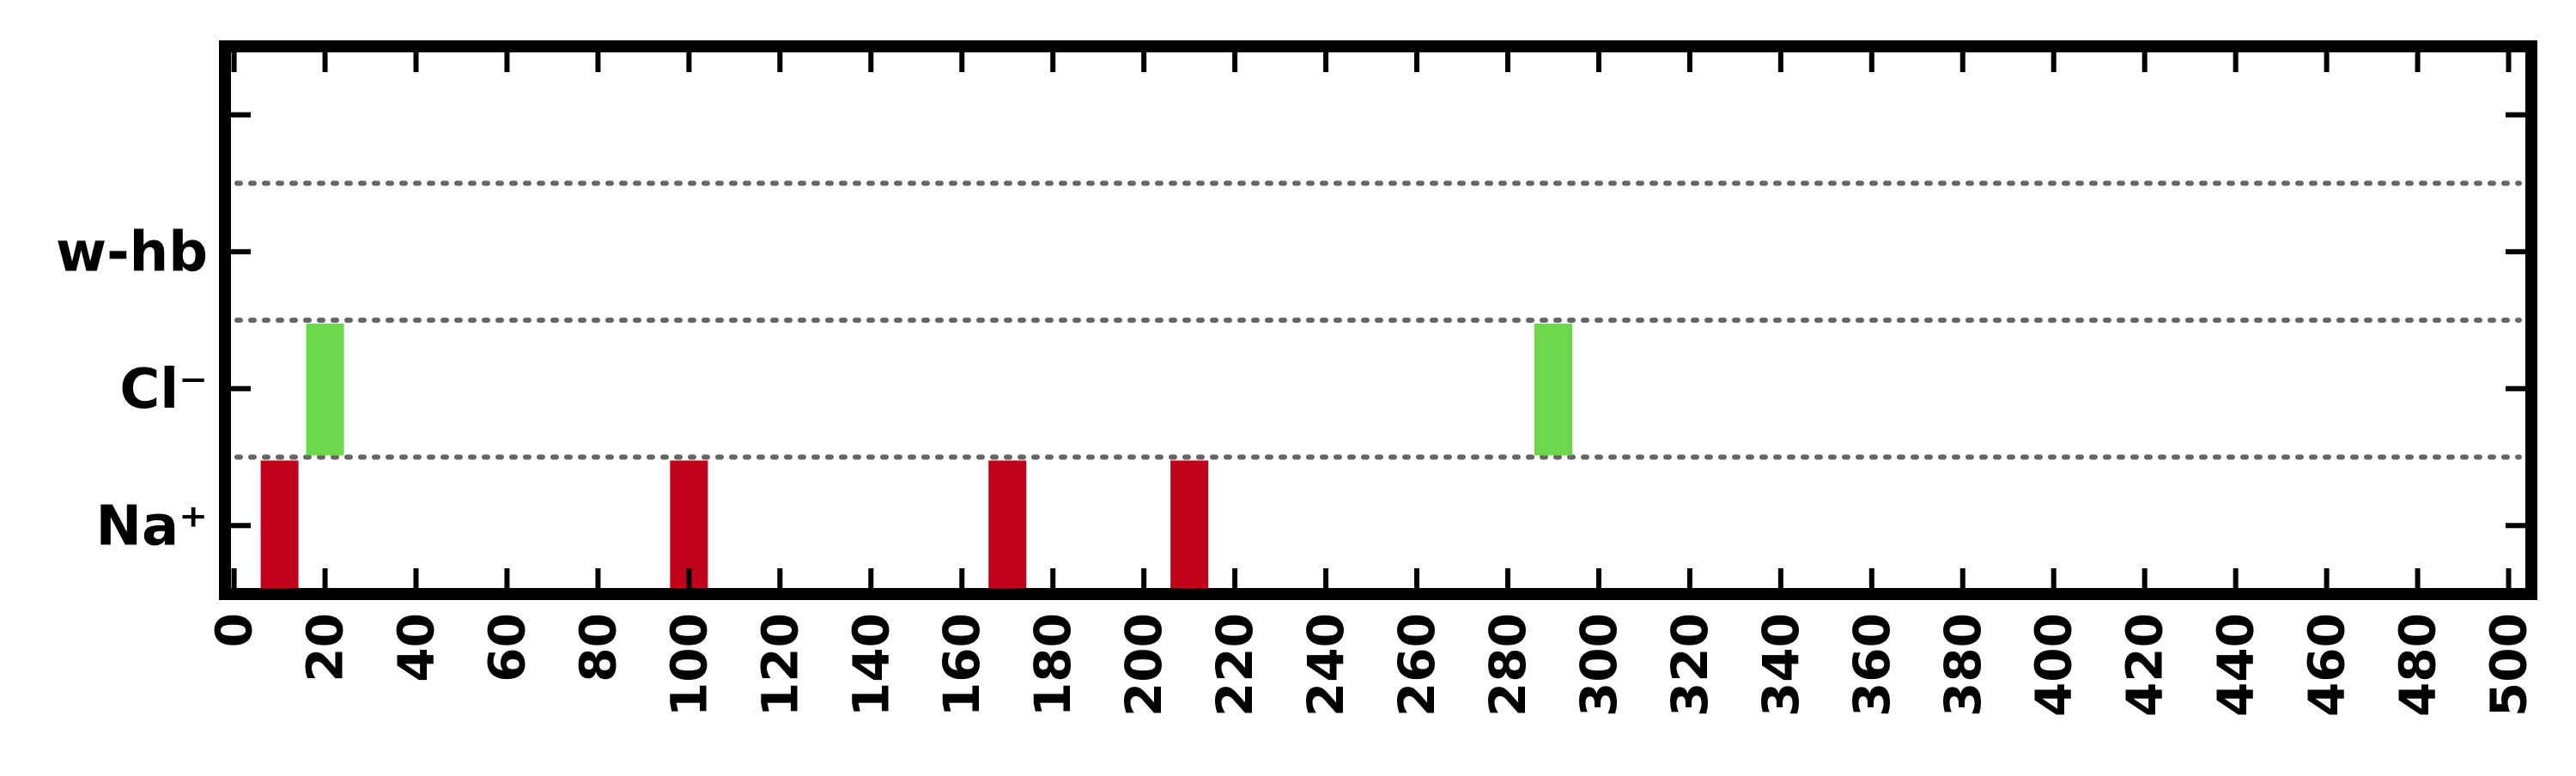 This screenshot has width=2576, height=776. What do you see at coordinates (417, 647) in the screenshot?
I see `x-tick-label: 40` at bounding box center [417, 647].